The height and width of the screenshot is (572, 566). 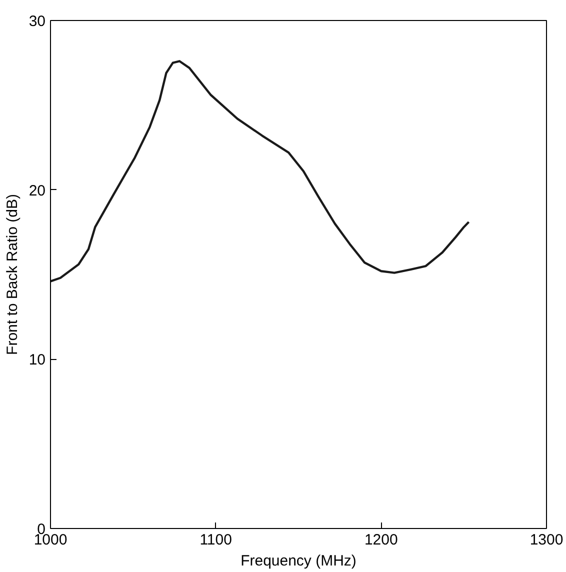 I want to click on y-tick-label: 20, so click(x=37, y=191).